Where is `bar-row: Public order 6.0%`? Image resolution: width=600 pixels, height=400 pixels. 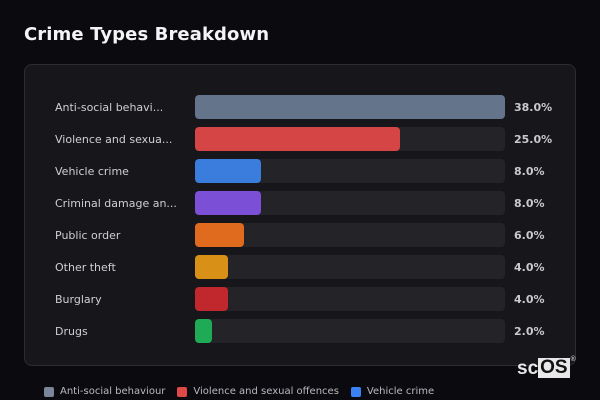
bar-row: Public order 6.0% is located at coordinates (300, 235).